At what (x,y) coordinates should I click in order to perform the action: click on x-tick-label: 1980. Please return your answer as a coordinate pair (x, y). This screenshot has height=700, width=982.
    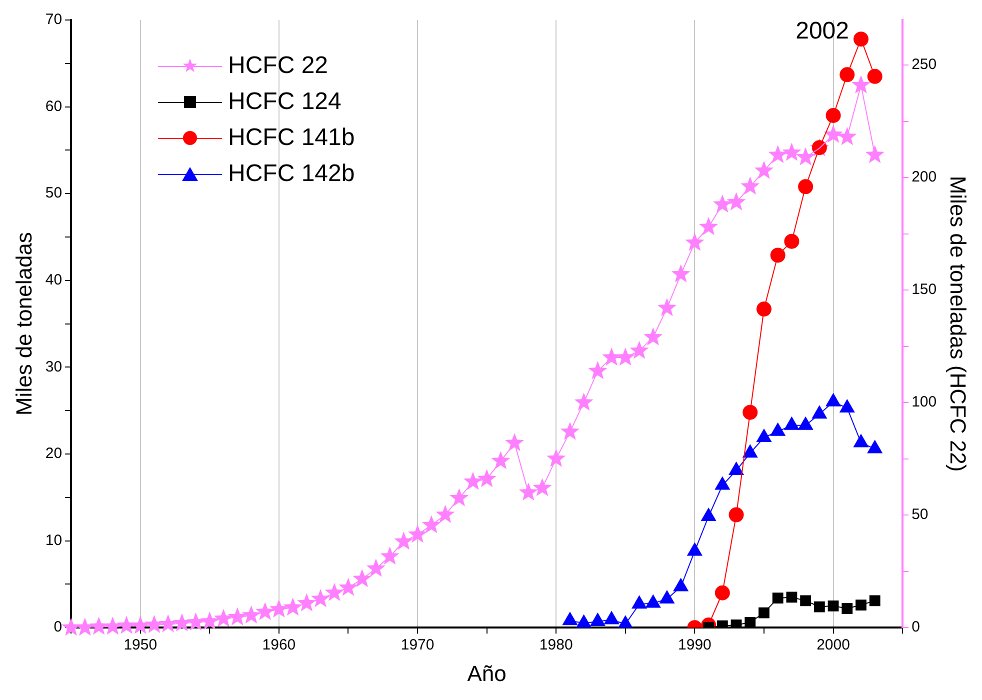
    Looking at the image, I should click on (556, 645).